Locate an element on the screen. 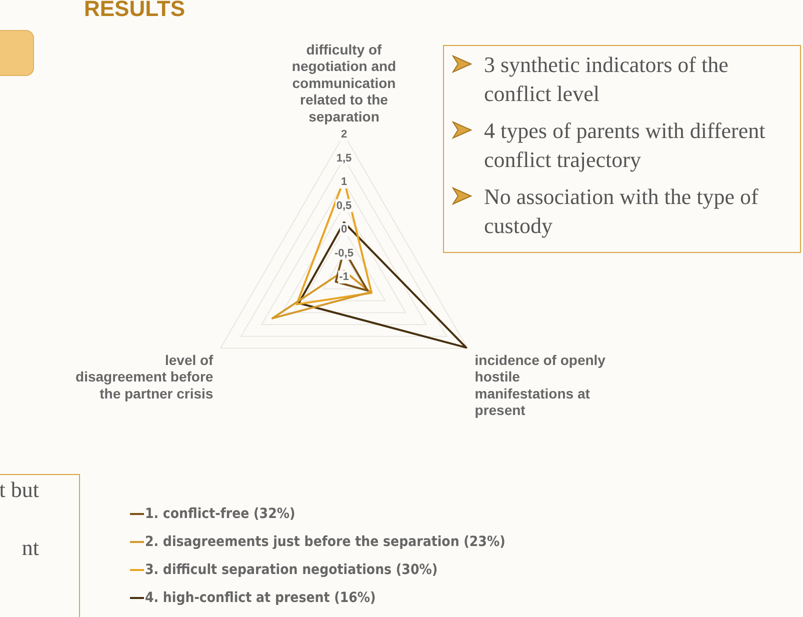 Image resolution: width=803 pixels, height=617 pixels. y-tick-label: 1 is located at coordinates (344, 182).